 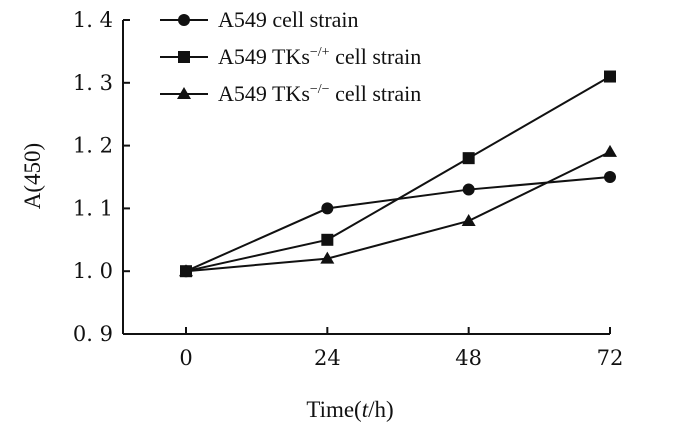 I want to click on x-tick-label: 72, so click(x=610, y=358).